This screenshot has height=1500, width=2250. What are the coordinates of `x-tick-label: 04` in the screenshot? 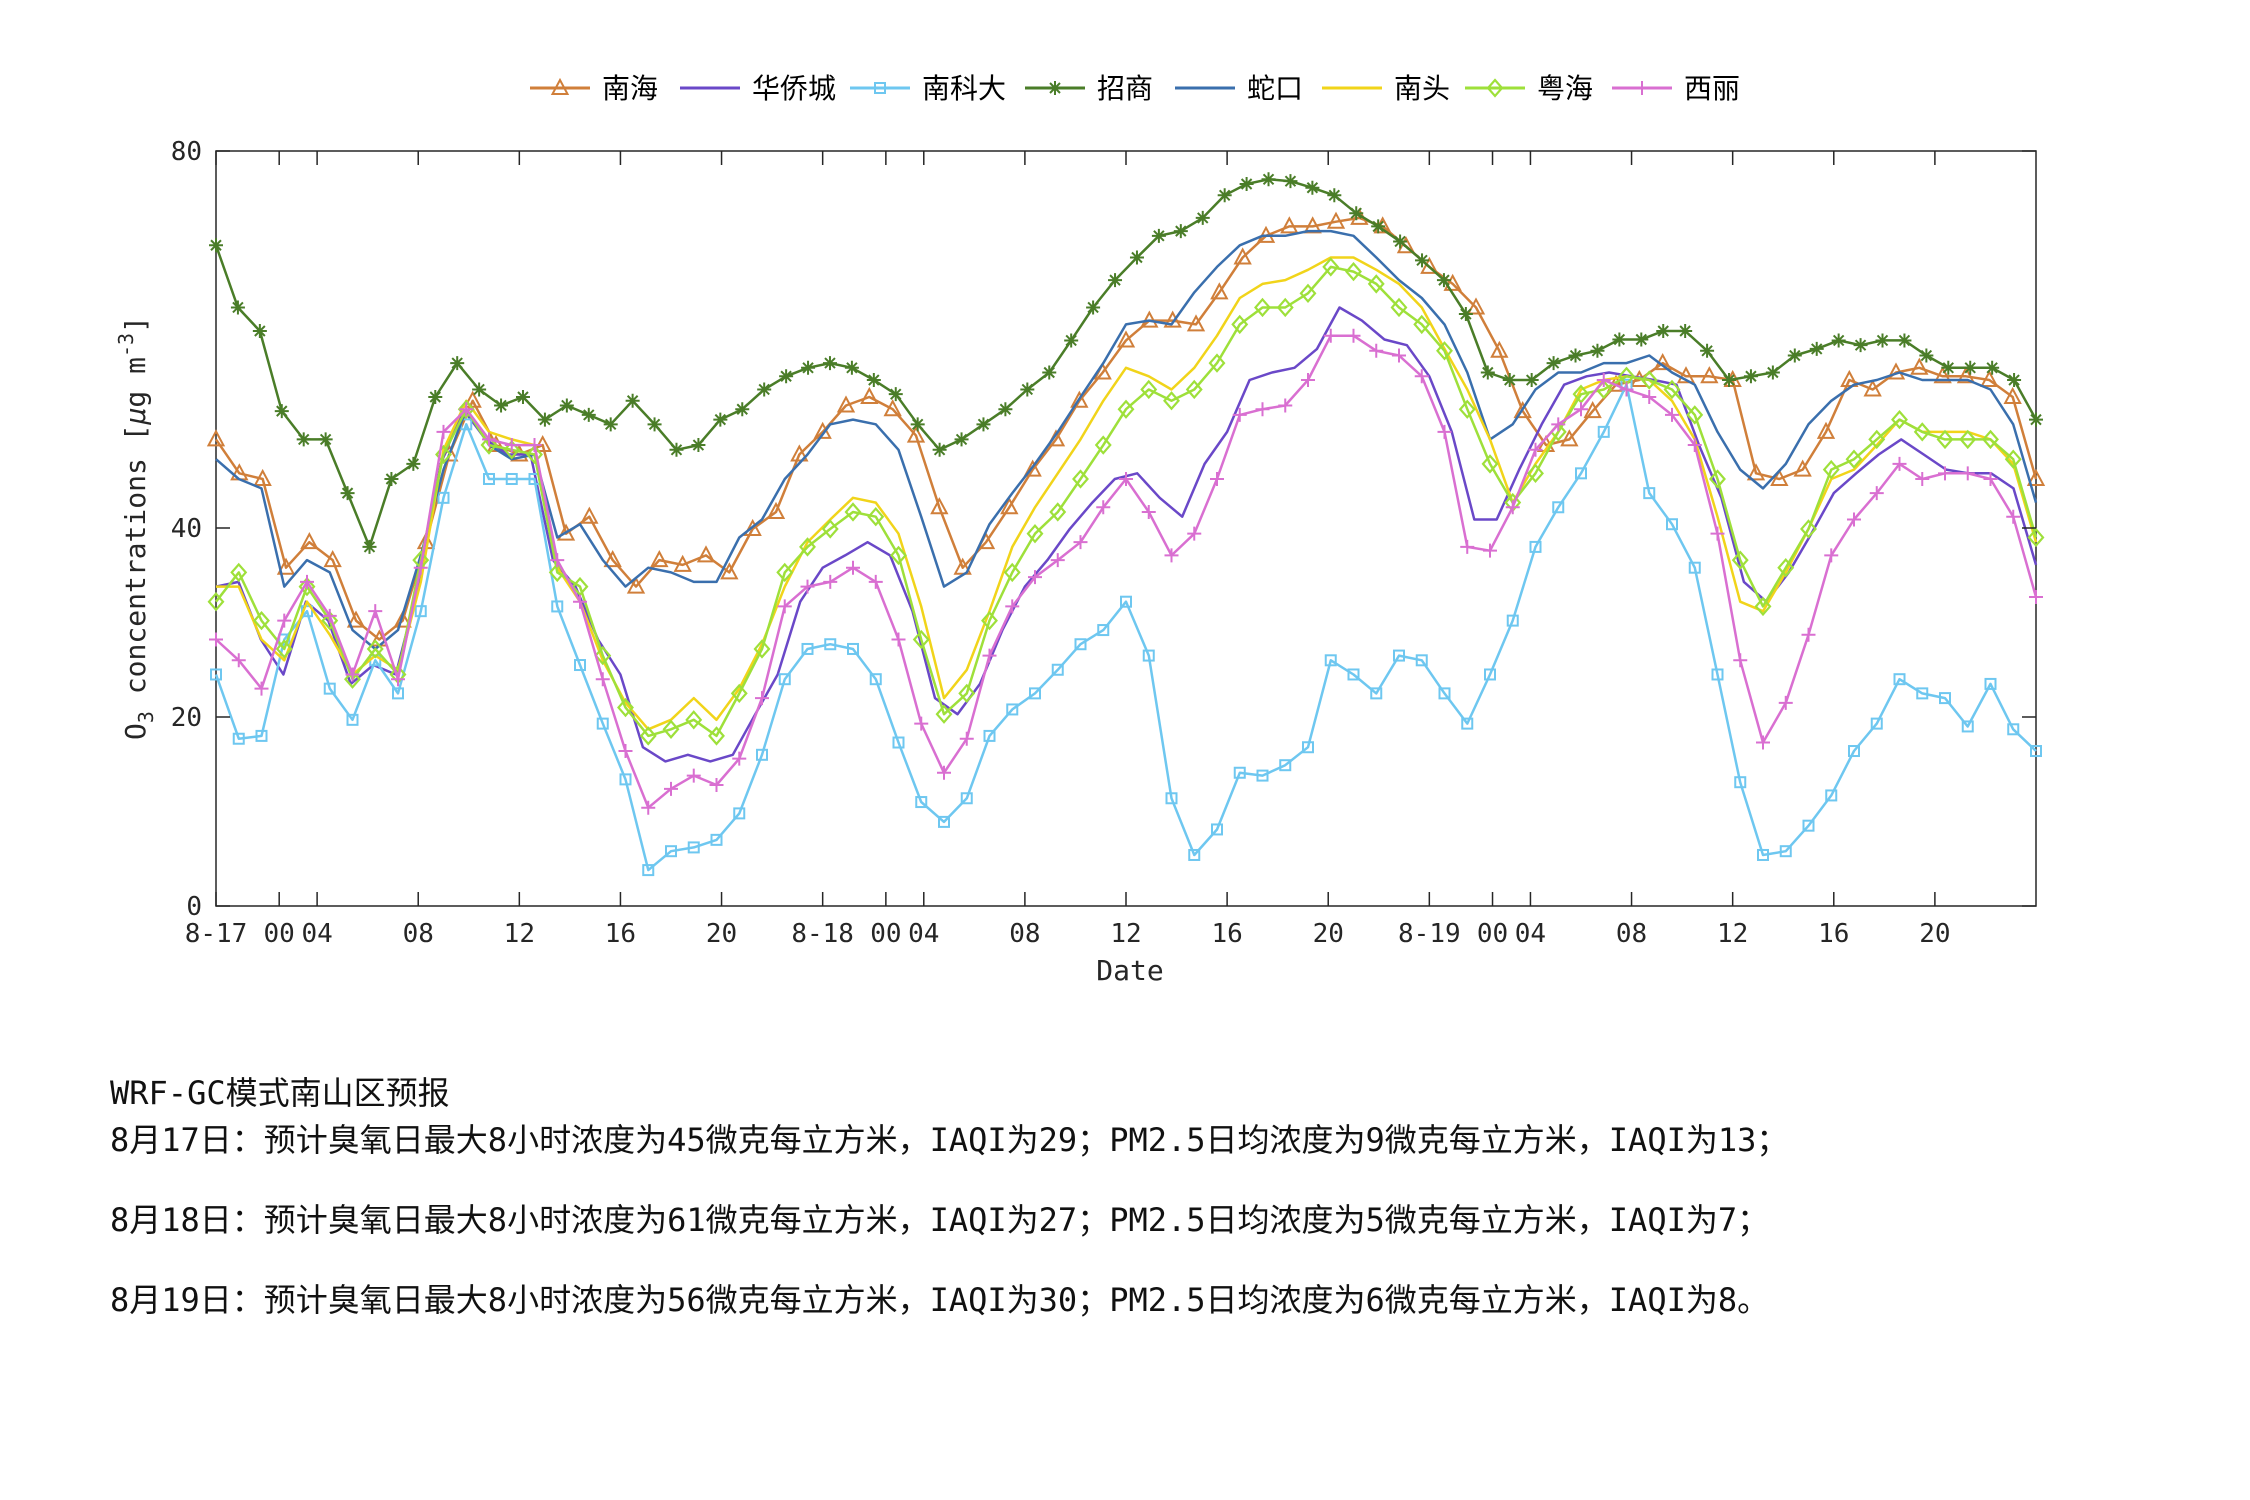 It's located at (1530, 934).